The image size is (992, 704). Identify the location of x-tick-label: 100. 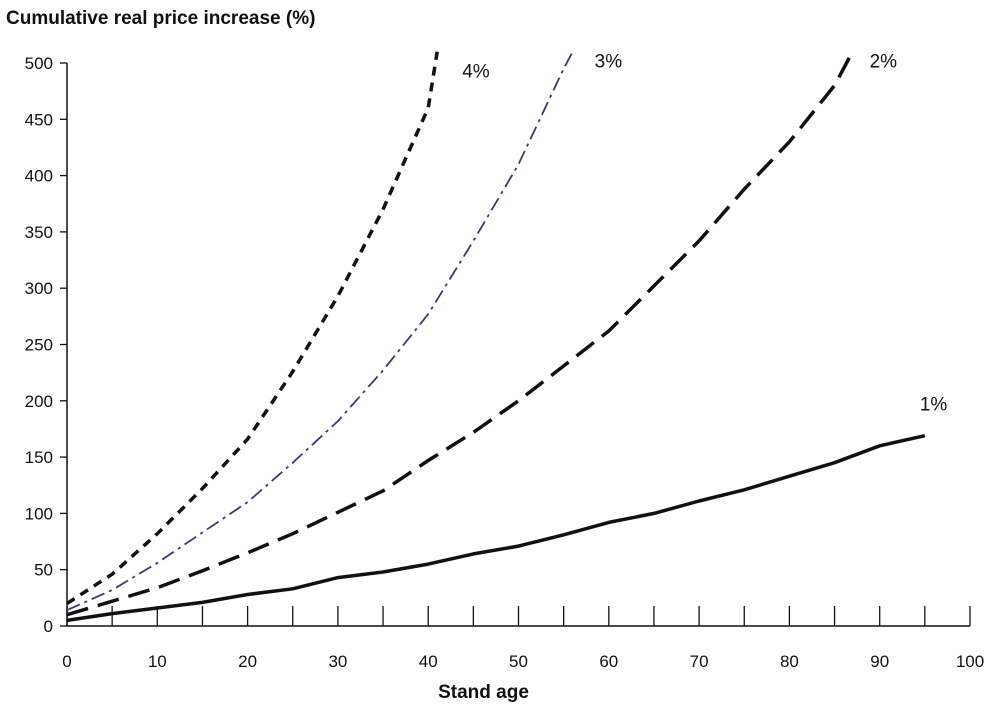
(970, 661).